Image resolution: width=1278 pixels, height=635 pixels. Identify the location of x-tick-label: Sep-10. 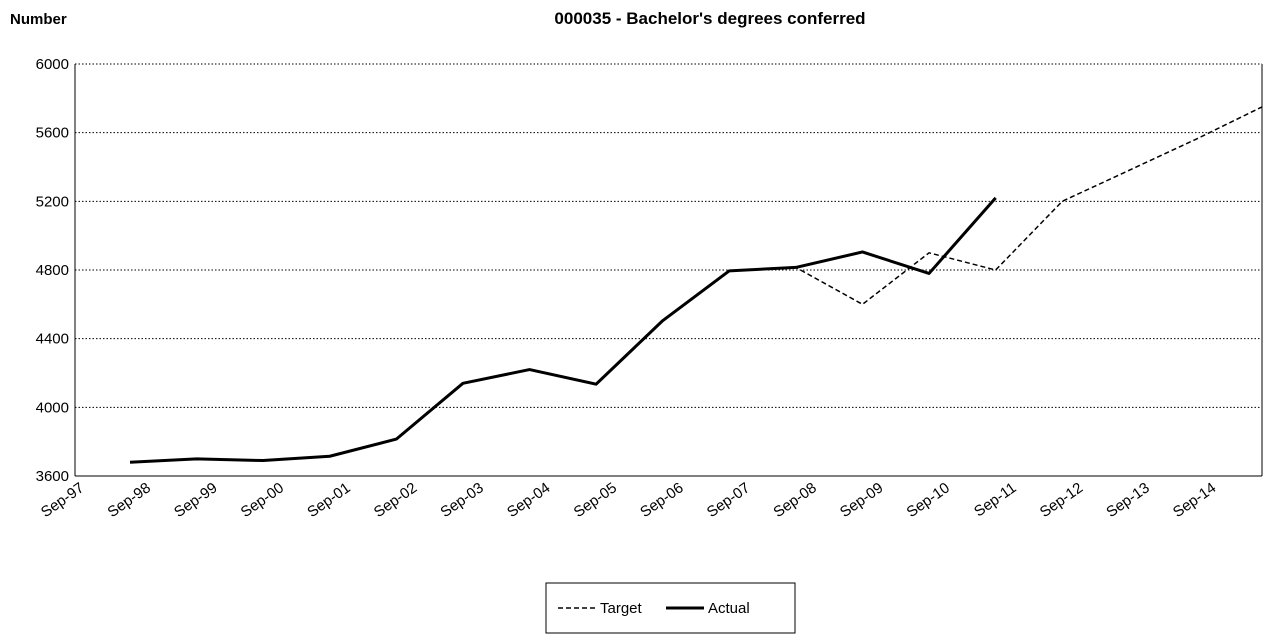
(928, 500).